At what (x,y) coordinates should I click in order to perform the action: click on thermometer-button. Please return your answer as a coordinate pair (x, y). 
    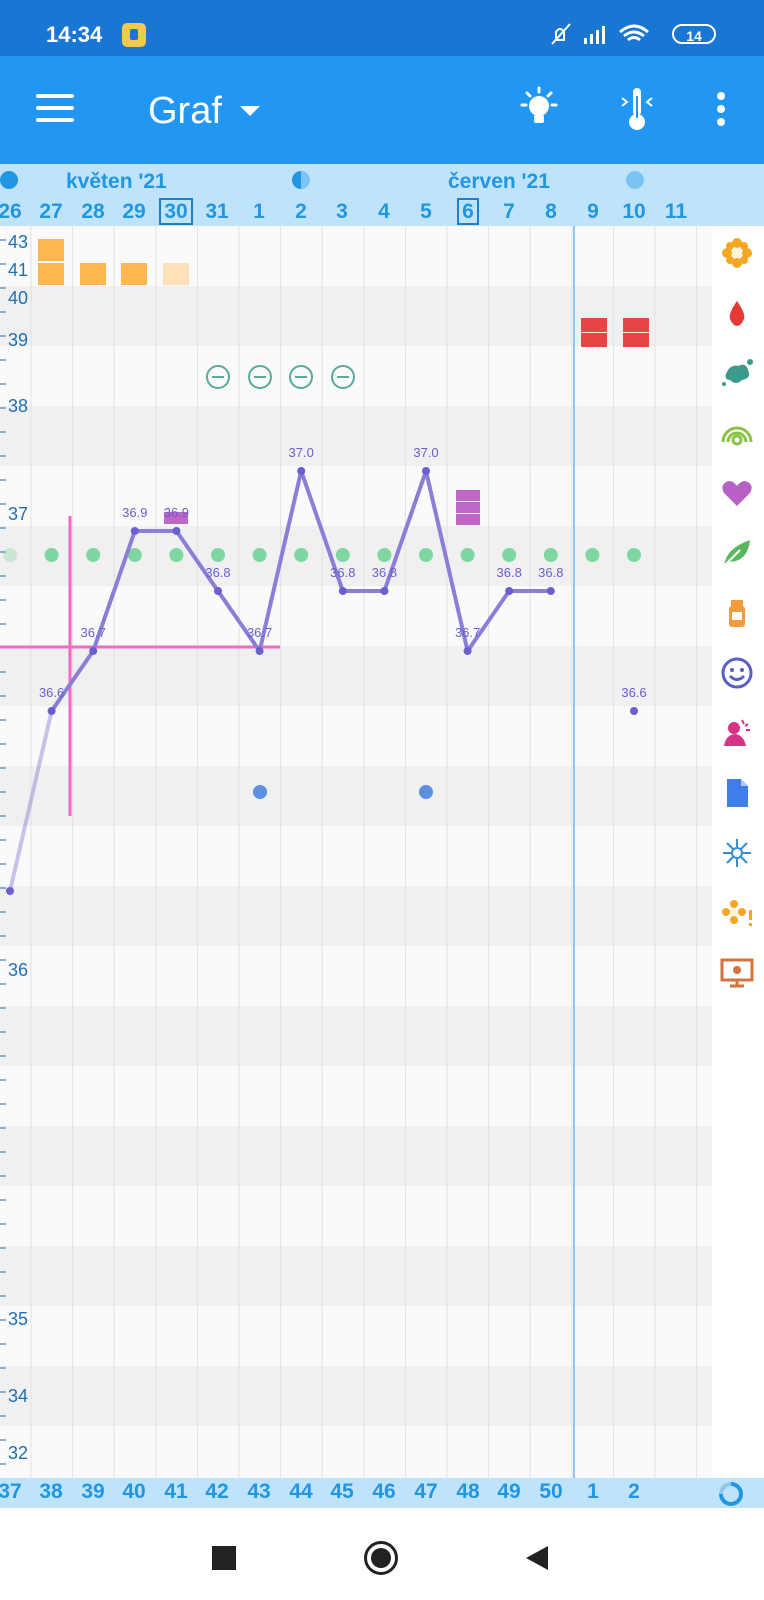
    Looking at the image, I should click on (637, 109).